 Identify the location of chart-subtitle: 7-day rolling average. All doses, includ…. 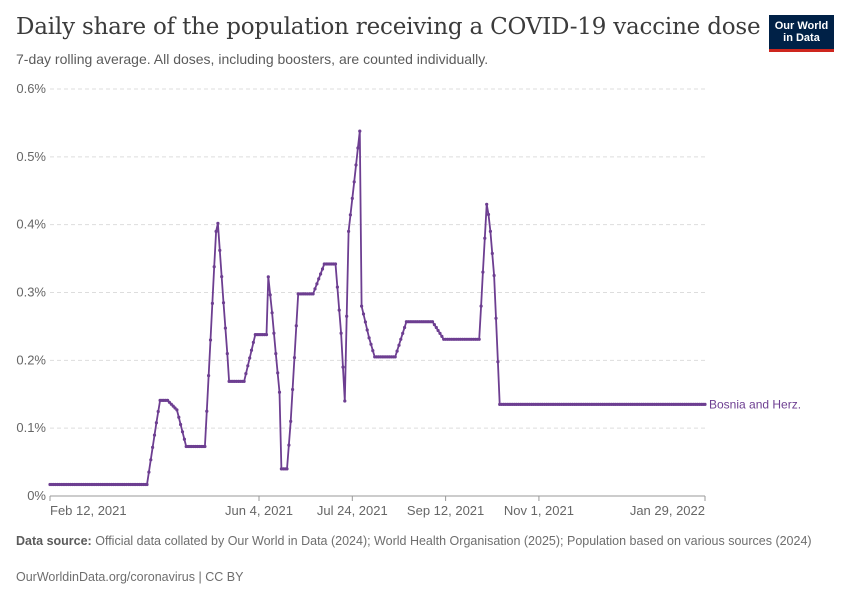
(252, 59).